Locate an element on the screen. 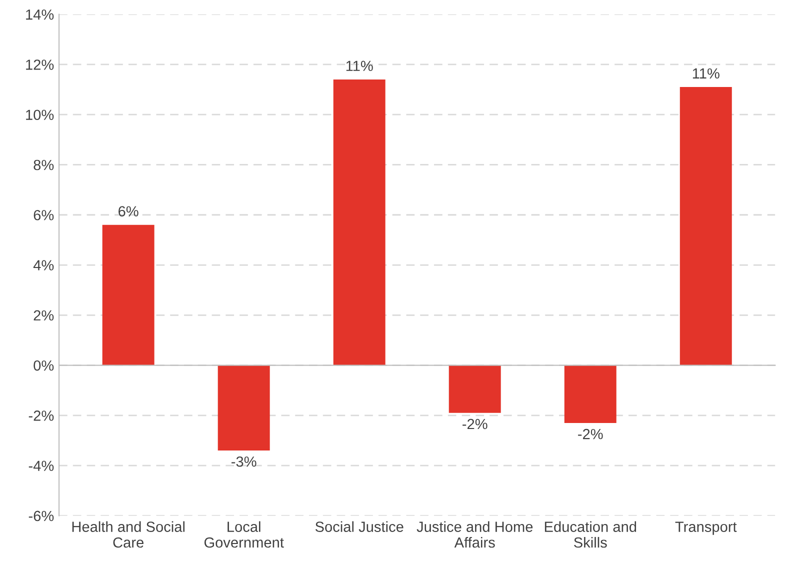 The width and height of the screenshot is (787, 573). y-tick-label: 0% is located at coordinates (44, 365).